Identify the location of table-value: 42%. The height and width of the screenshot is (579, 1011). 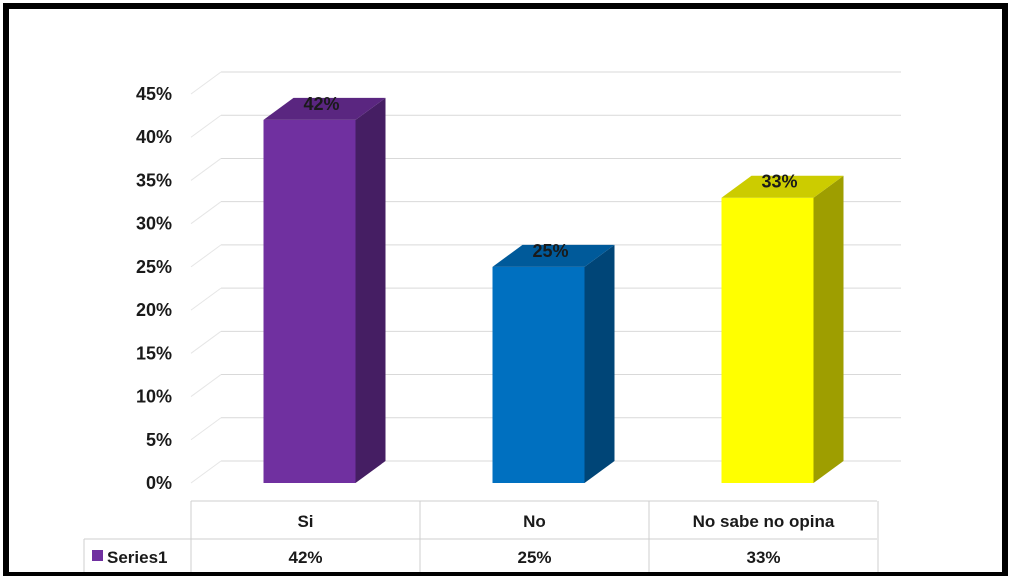
(305, 557).